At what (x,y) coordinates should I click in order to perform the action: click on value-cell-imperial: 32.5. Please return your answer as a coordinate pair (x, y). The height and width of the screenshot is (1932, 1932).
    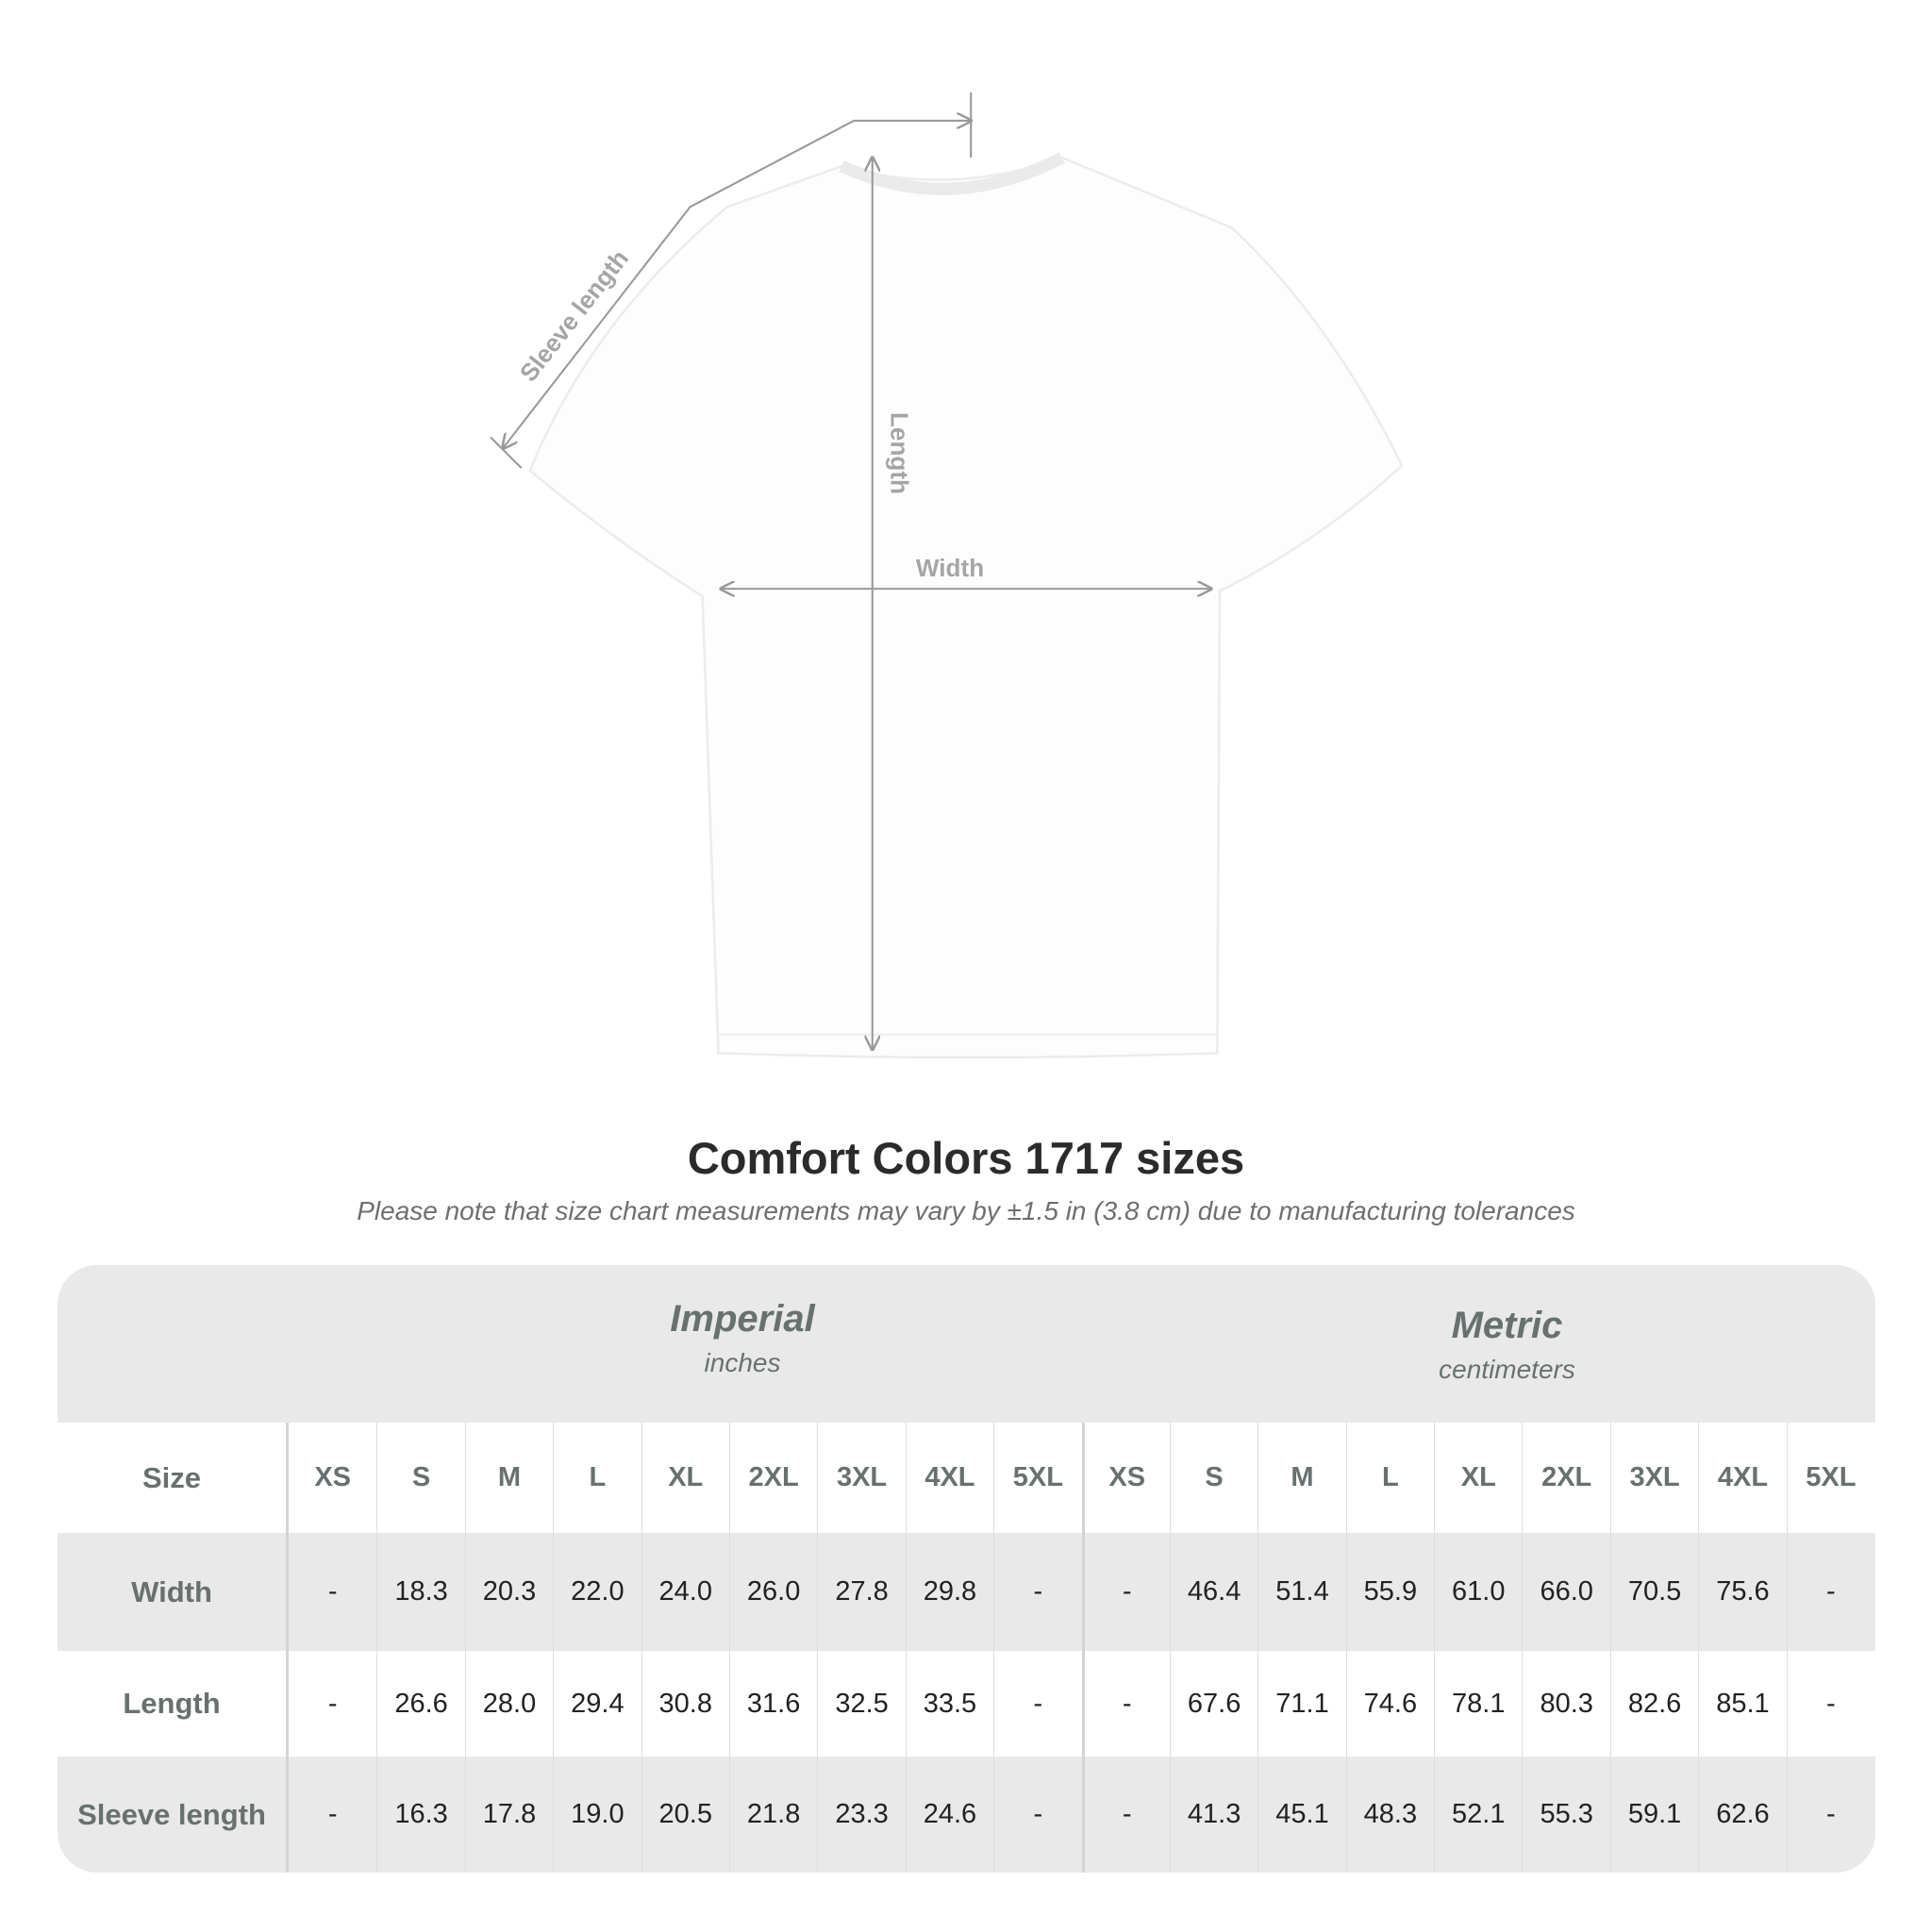
    Looking at the image, I should click on (861, 1704).